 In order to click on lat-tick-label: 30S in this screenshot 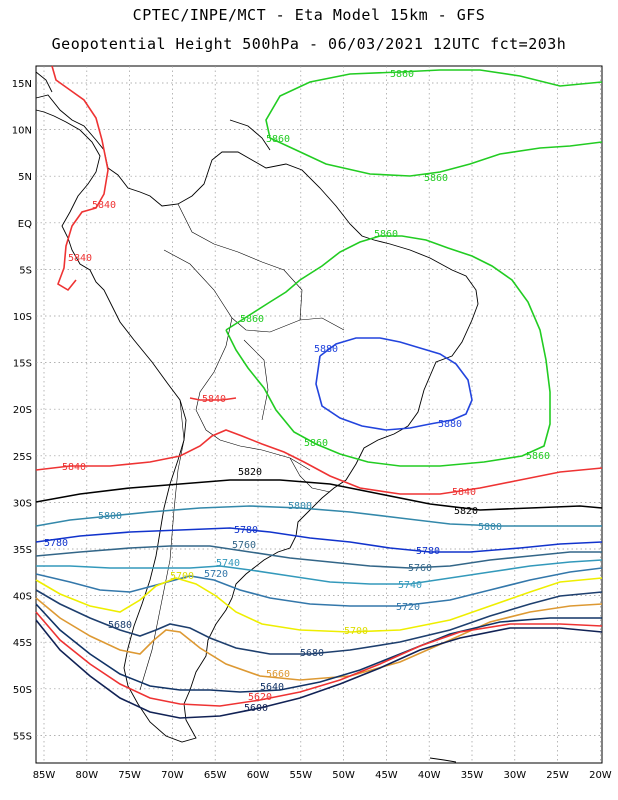, I will do `click(22, 503)`.